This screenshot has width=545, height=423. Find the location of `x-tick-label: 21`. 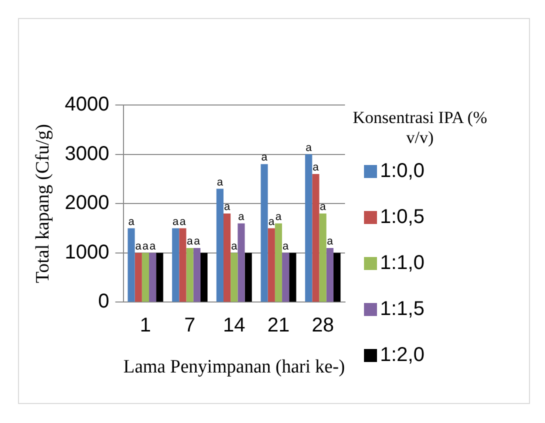

x-tick-label: 21 is located at coordinates (278, 325).